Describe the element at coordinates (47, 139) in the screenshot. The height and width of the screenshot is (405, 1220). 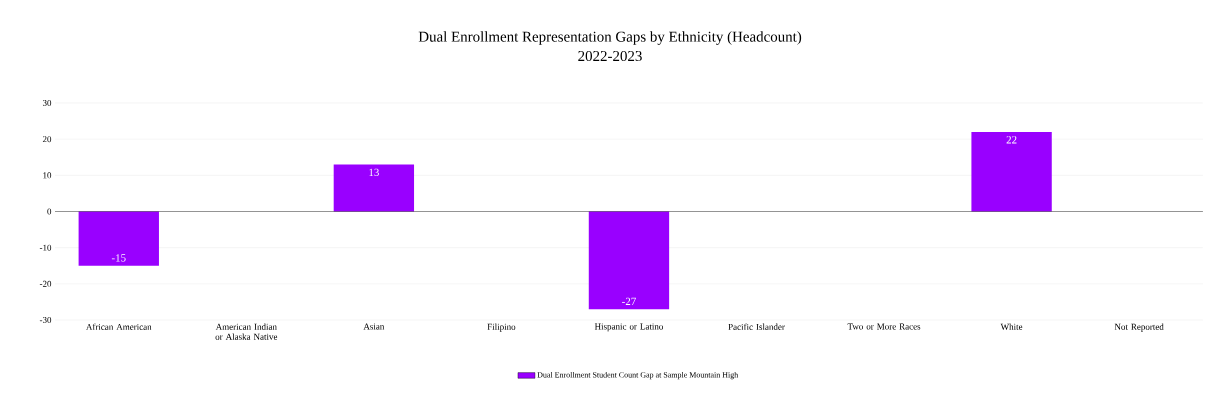
I see `y-tick-label: 20` at that location.